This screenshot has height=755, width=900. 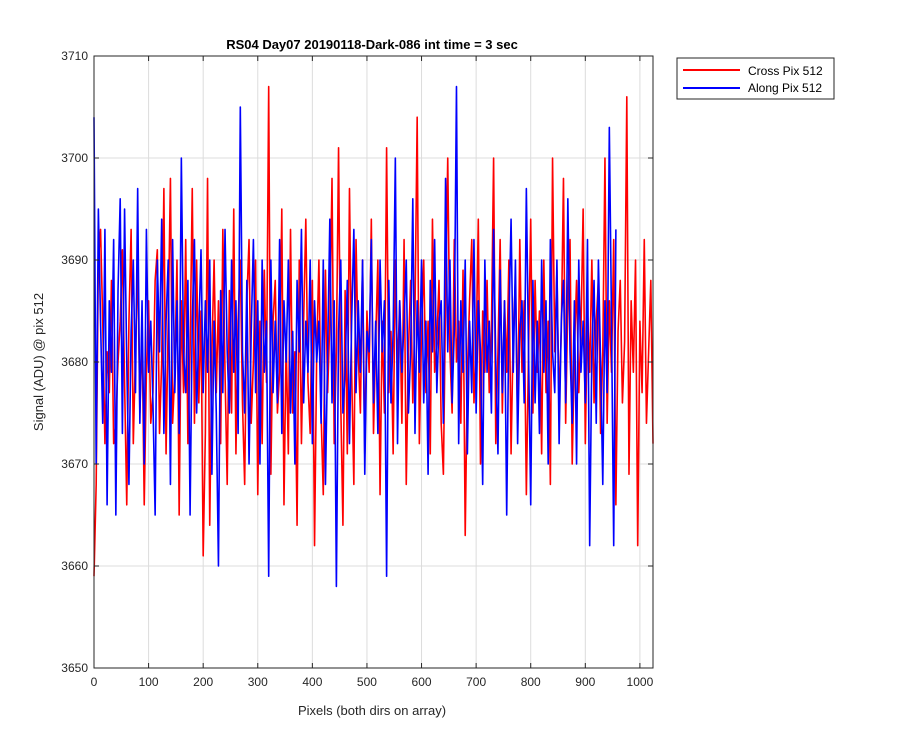 What do you see at coordinates (312, 682) in the screenshot?
I see `x-tick-label: 400` at bounding box center [312, 682].